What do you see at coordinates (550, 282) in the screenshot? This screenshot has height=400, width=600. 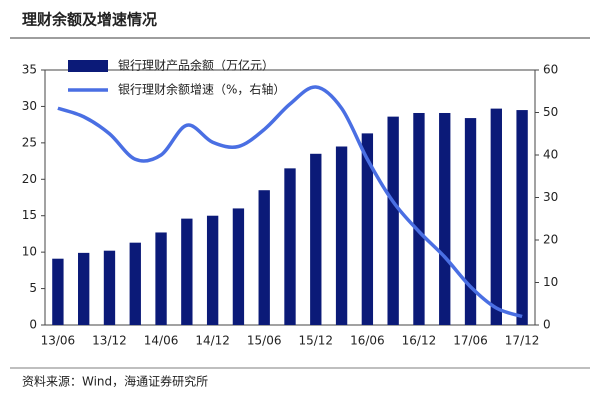 I see `y2-tick-label: 10` at bounding box center [550, 282].